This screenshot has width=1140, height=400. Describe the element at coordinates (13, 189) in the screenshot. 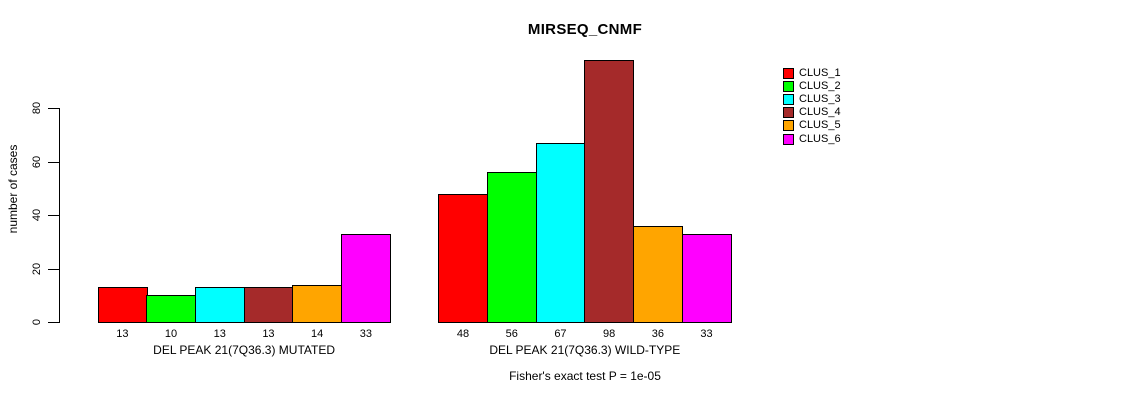

I see `y-axis-label: number of cases` at that location.